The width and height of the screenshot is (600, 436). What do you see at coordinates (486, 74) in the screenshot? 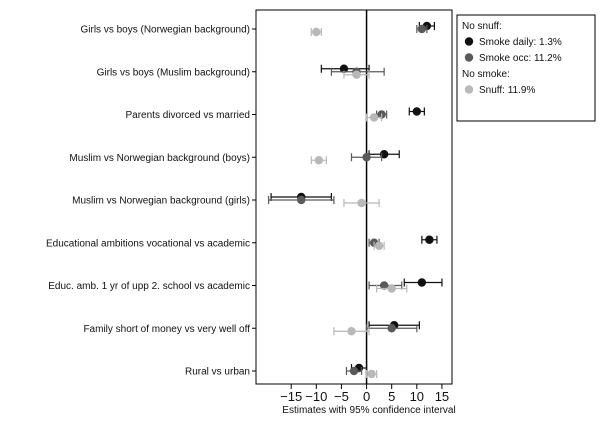
I see `legend-heading: No smoke:` at bounding box center [486, 74].